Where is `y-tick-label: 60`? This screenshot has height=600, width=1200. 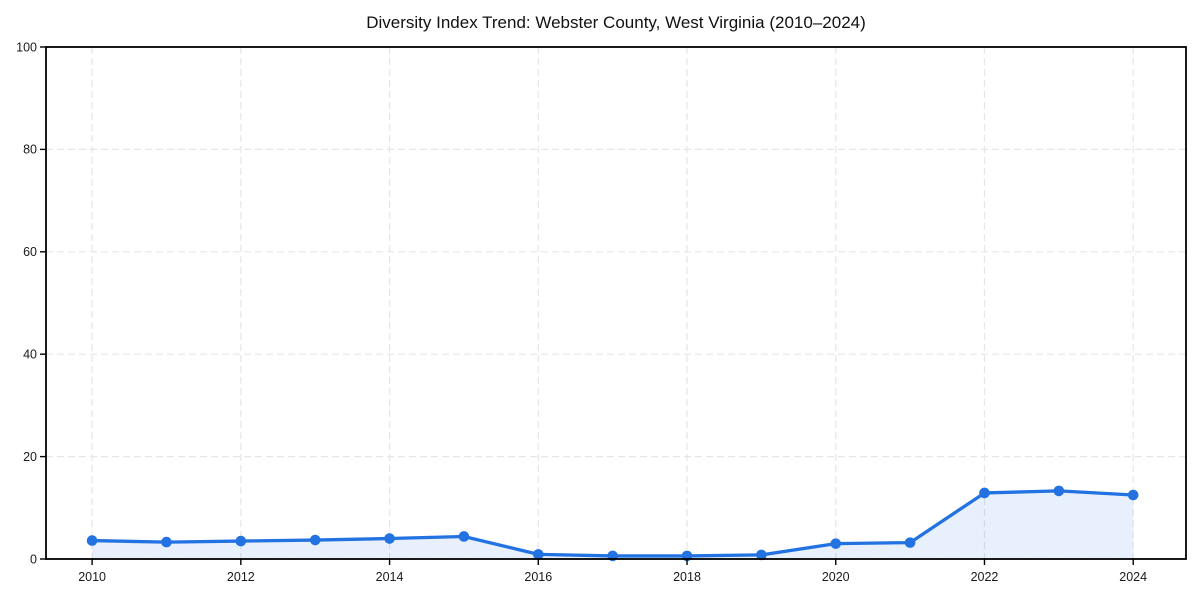
y-tick-label: 60 is located at coordinates (30, 252).